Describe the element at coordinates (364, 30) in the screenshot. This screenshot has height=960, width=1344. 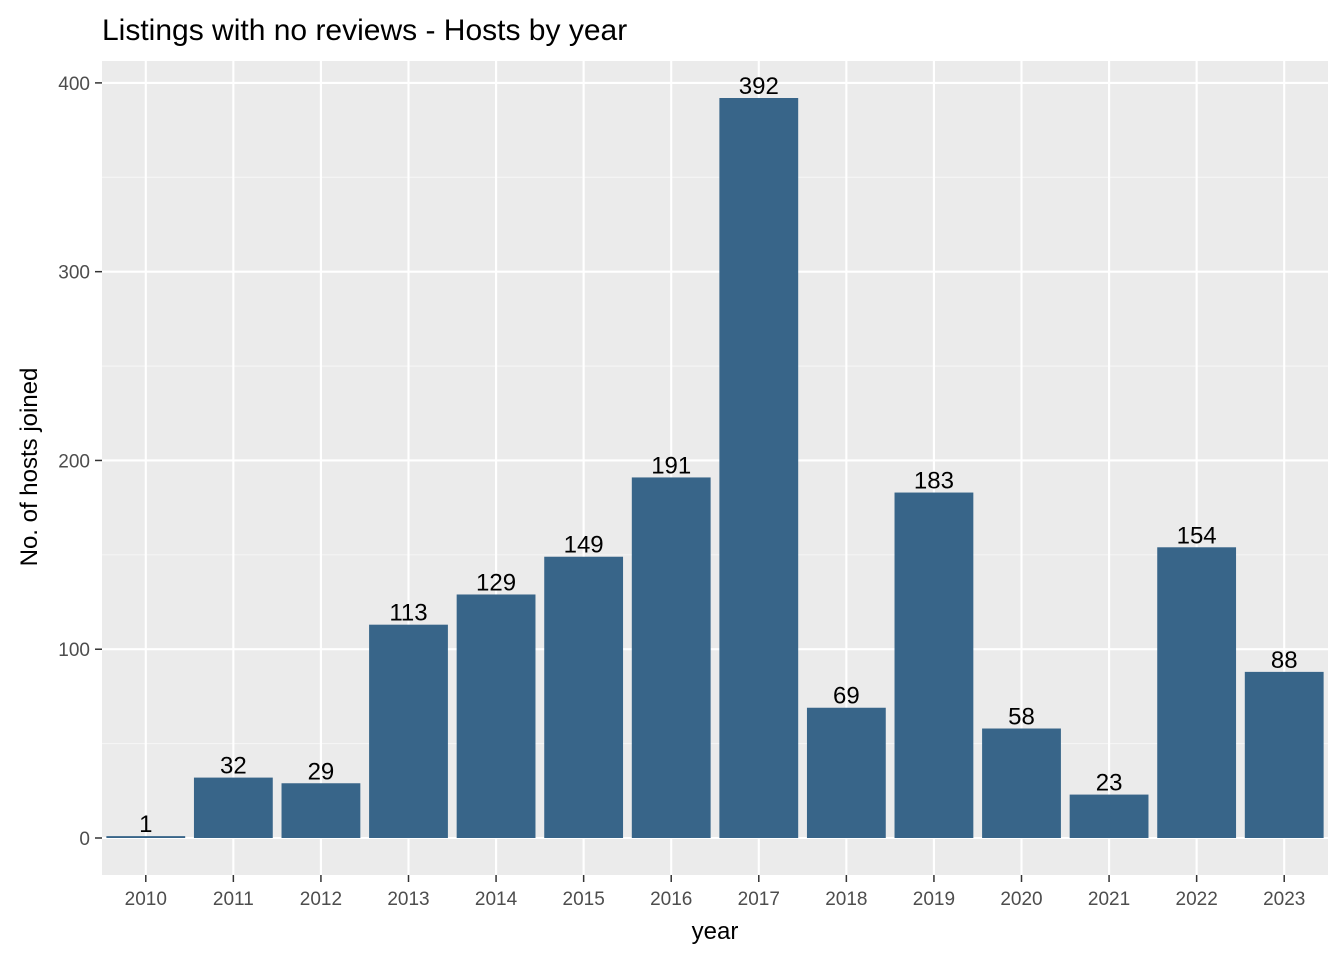
I see `chart-title: Listings with no reviews - Hosts by year` at that location.